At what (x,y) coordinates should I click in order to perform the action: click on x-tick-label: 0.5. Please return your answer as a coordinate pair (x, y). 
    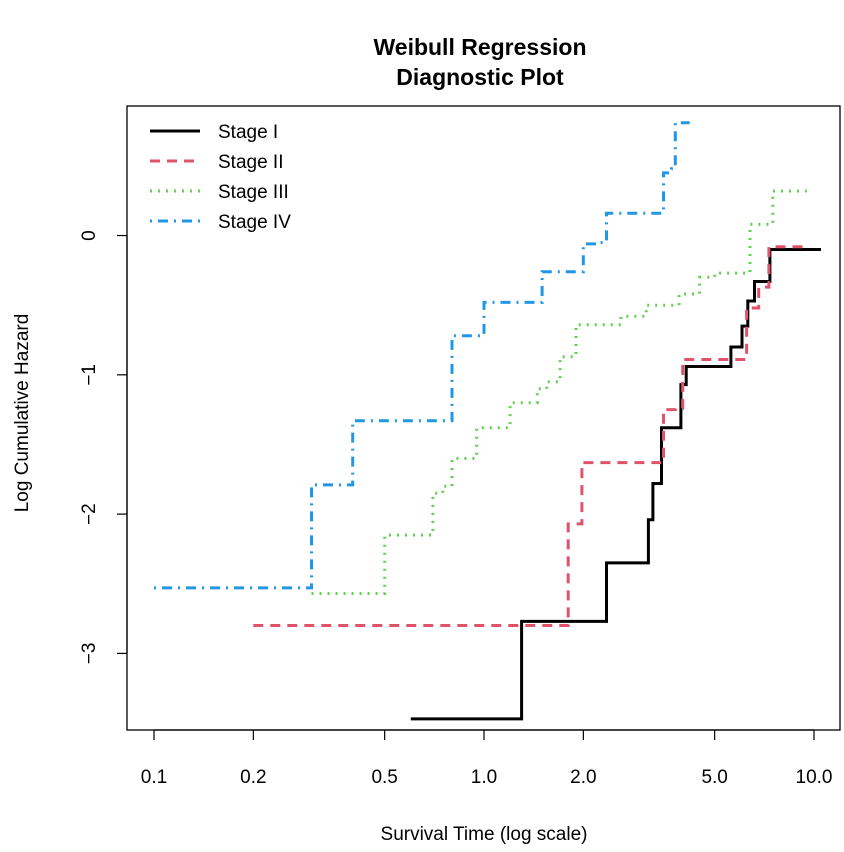
    Looking at the image, I should click on (384, 777).